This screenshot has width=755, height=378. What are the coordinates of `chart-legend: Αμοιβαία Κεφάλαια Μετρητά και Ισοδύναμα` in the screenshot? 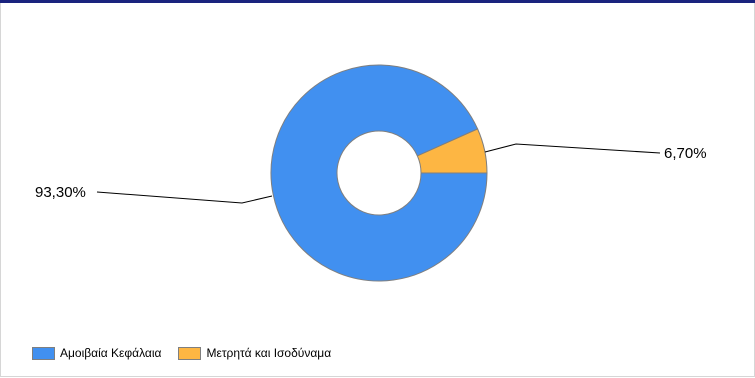 It's located at (190, 353).